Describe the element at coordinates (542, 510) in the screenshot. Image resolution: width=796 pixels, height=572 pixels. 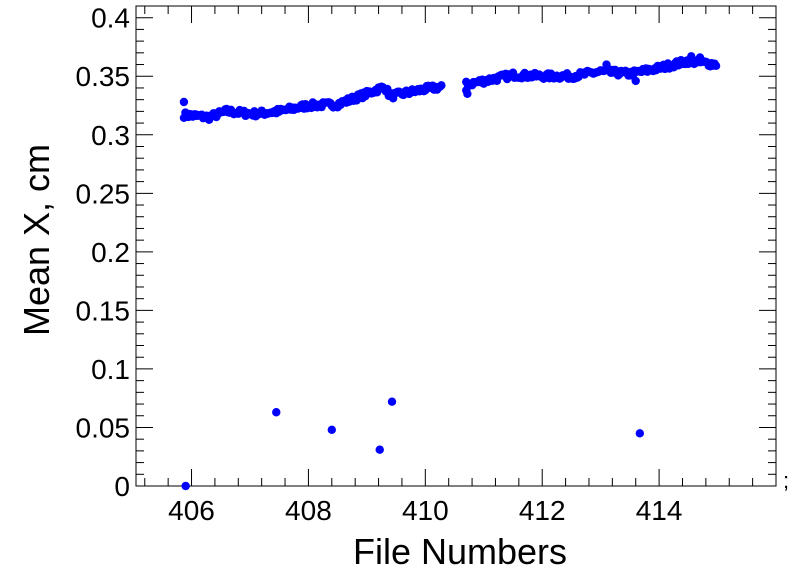
I see `x-tick-label: 412` at that location.